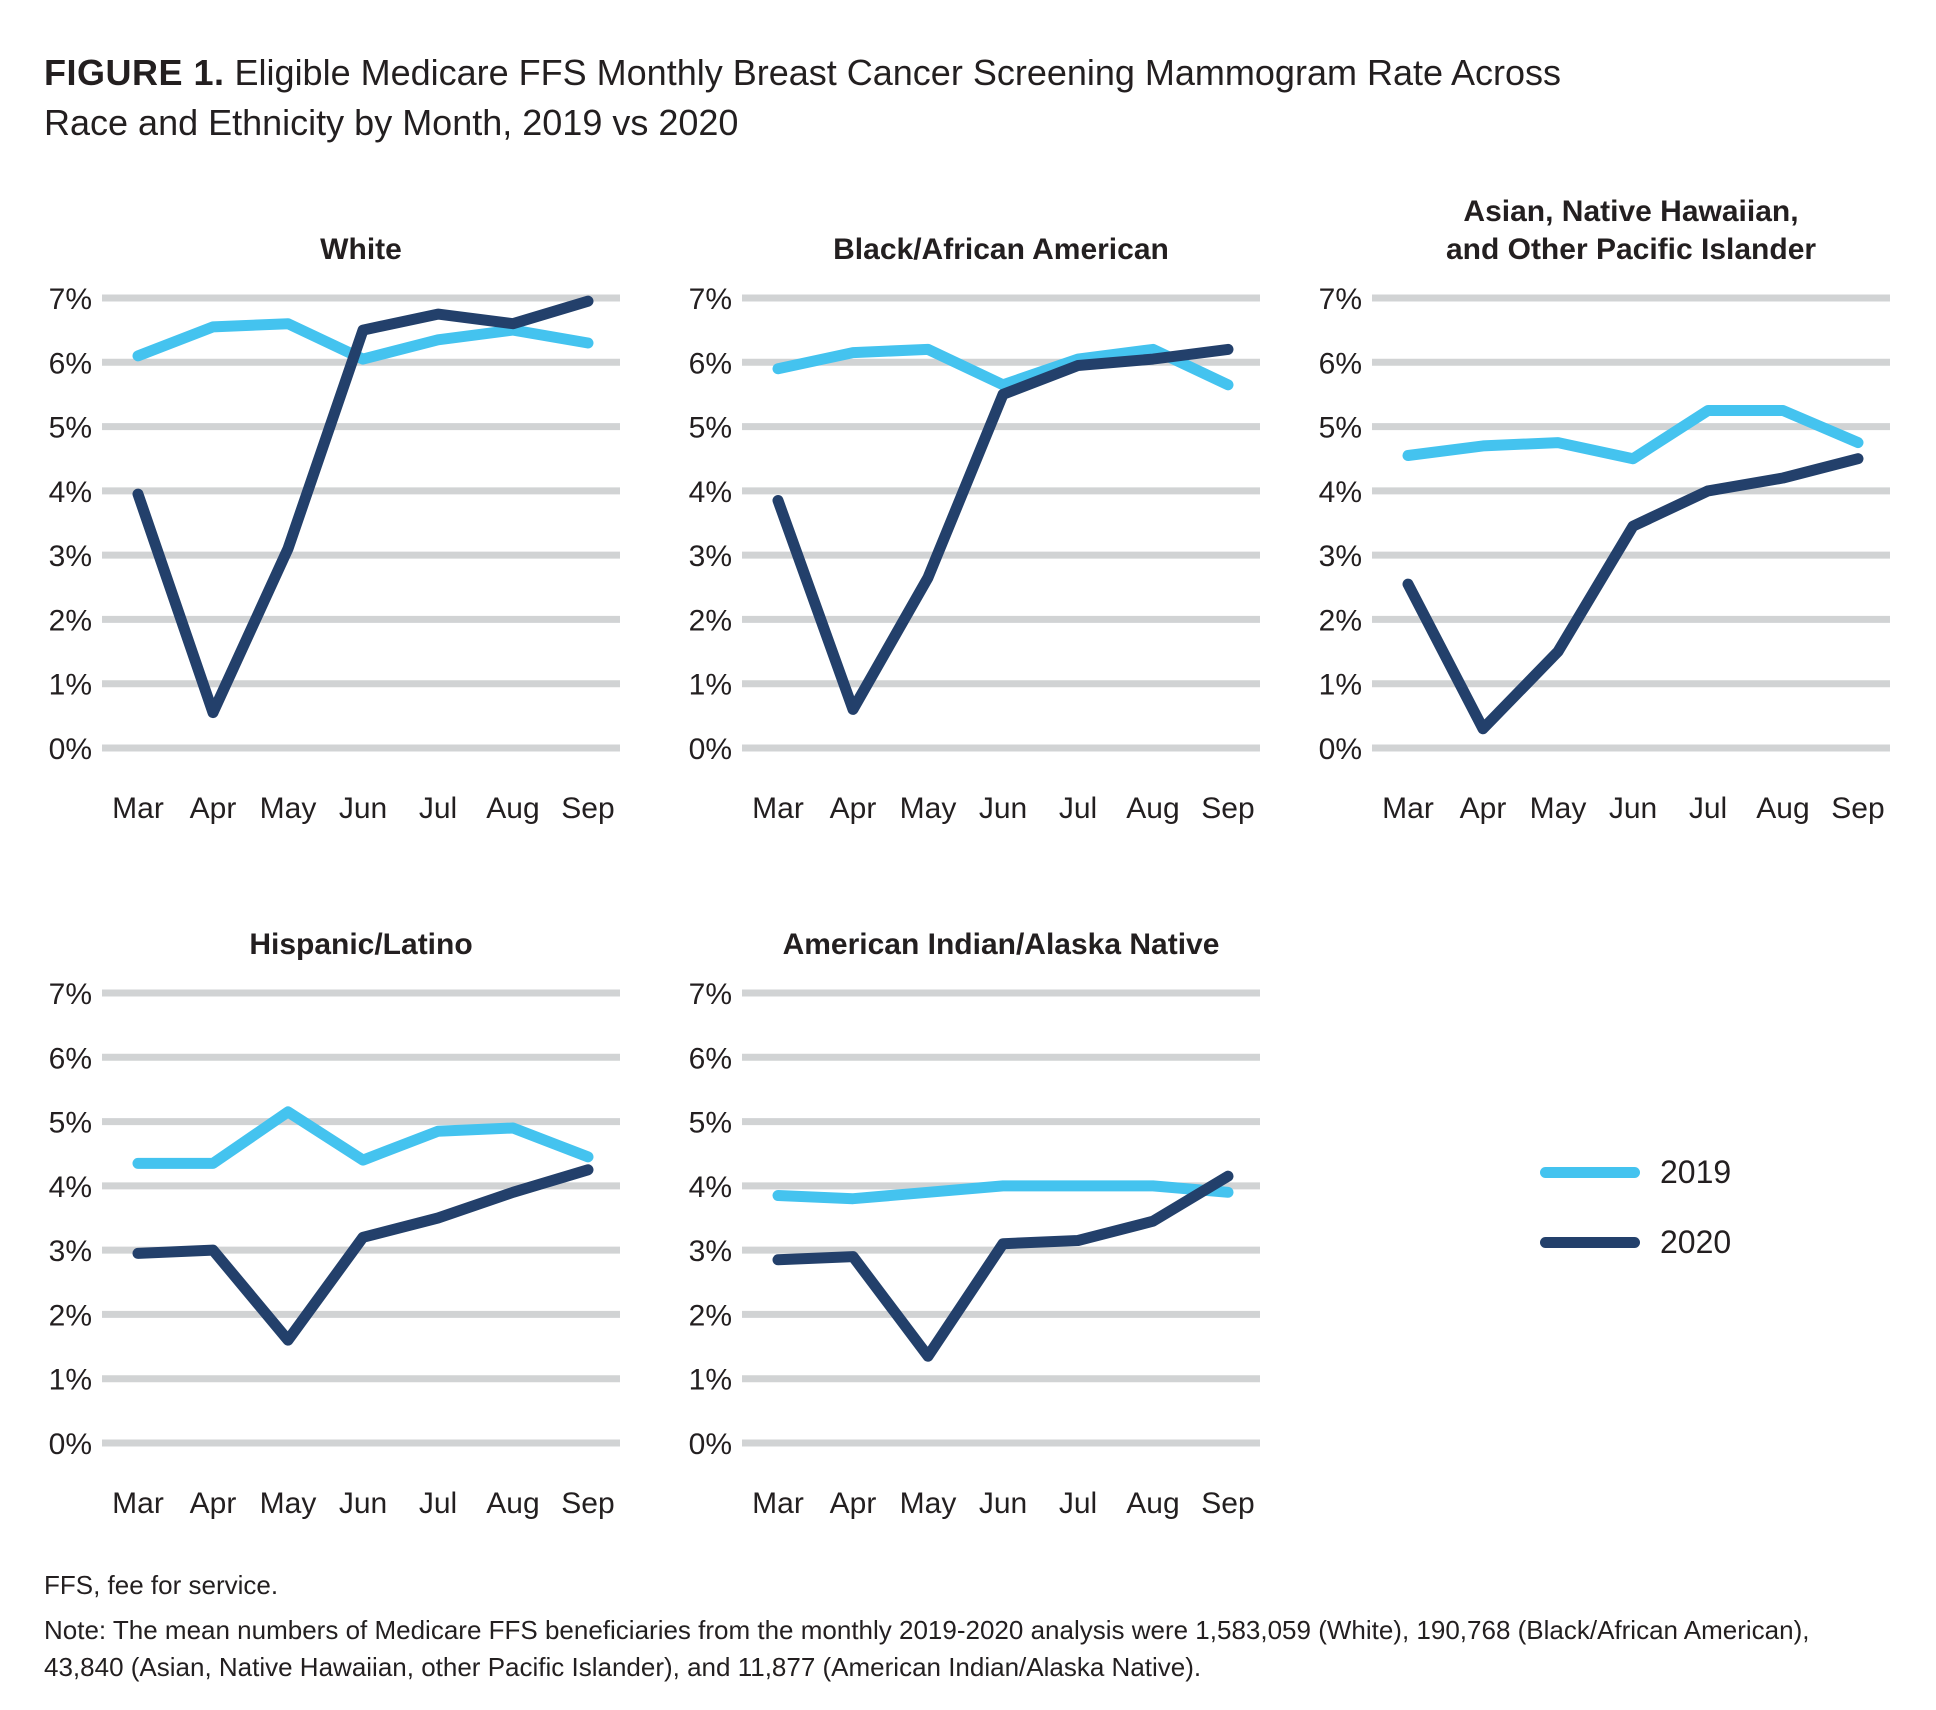 This screenshot has width=1936, height=1710. What do you see at coordinates (1001, 944) in the screenshot?
I see `chart-american-indian-alaska-native-title: American Indian/Alaska Native` at bounding box center [1001, 944].